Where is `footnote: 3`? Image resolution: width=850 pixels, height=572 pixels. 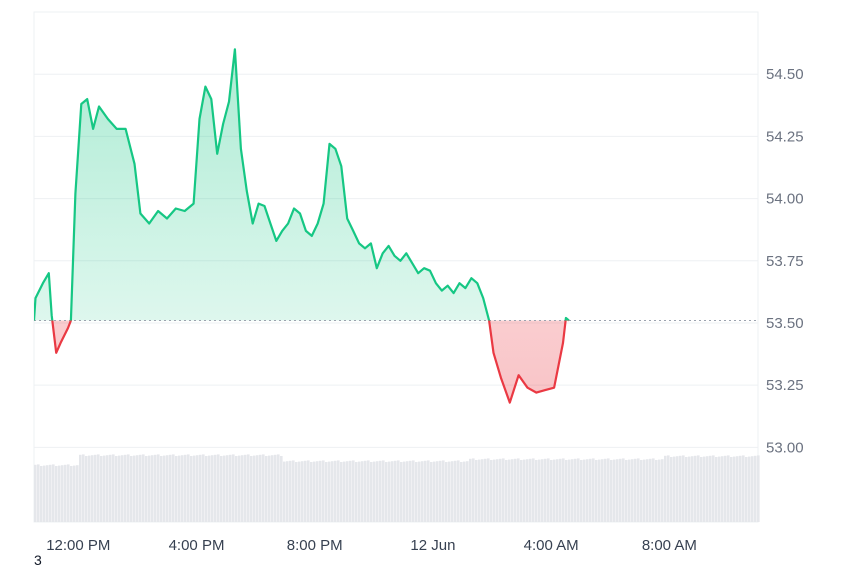 footnote: 3 is located at coordinates (38, 560).